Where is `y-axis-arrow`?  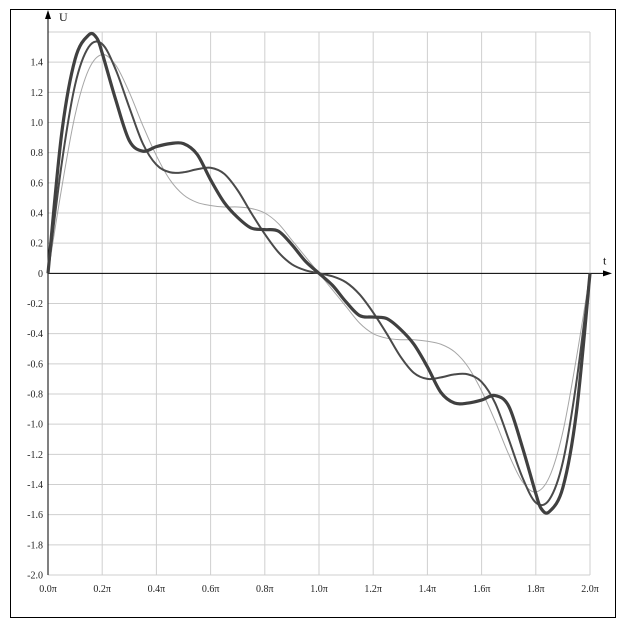
y-axis-arrow is located at coordinates (48, 14).